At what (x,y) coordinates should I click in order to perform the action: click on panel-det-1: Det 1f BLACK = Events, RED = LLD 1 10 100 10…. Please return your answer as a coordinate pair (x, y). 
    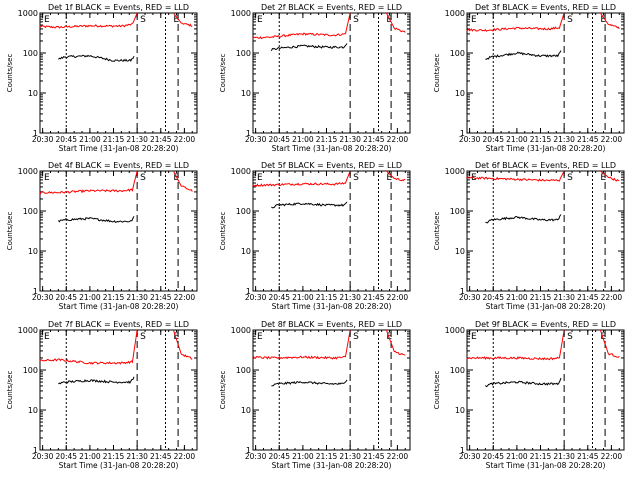
    Looking at the image, I should click on (102, 78).